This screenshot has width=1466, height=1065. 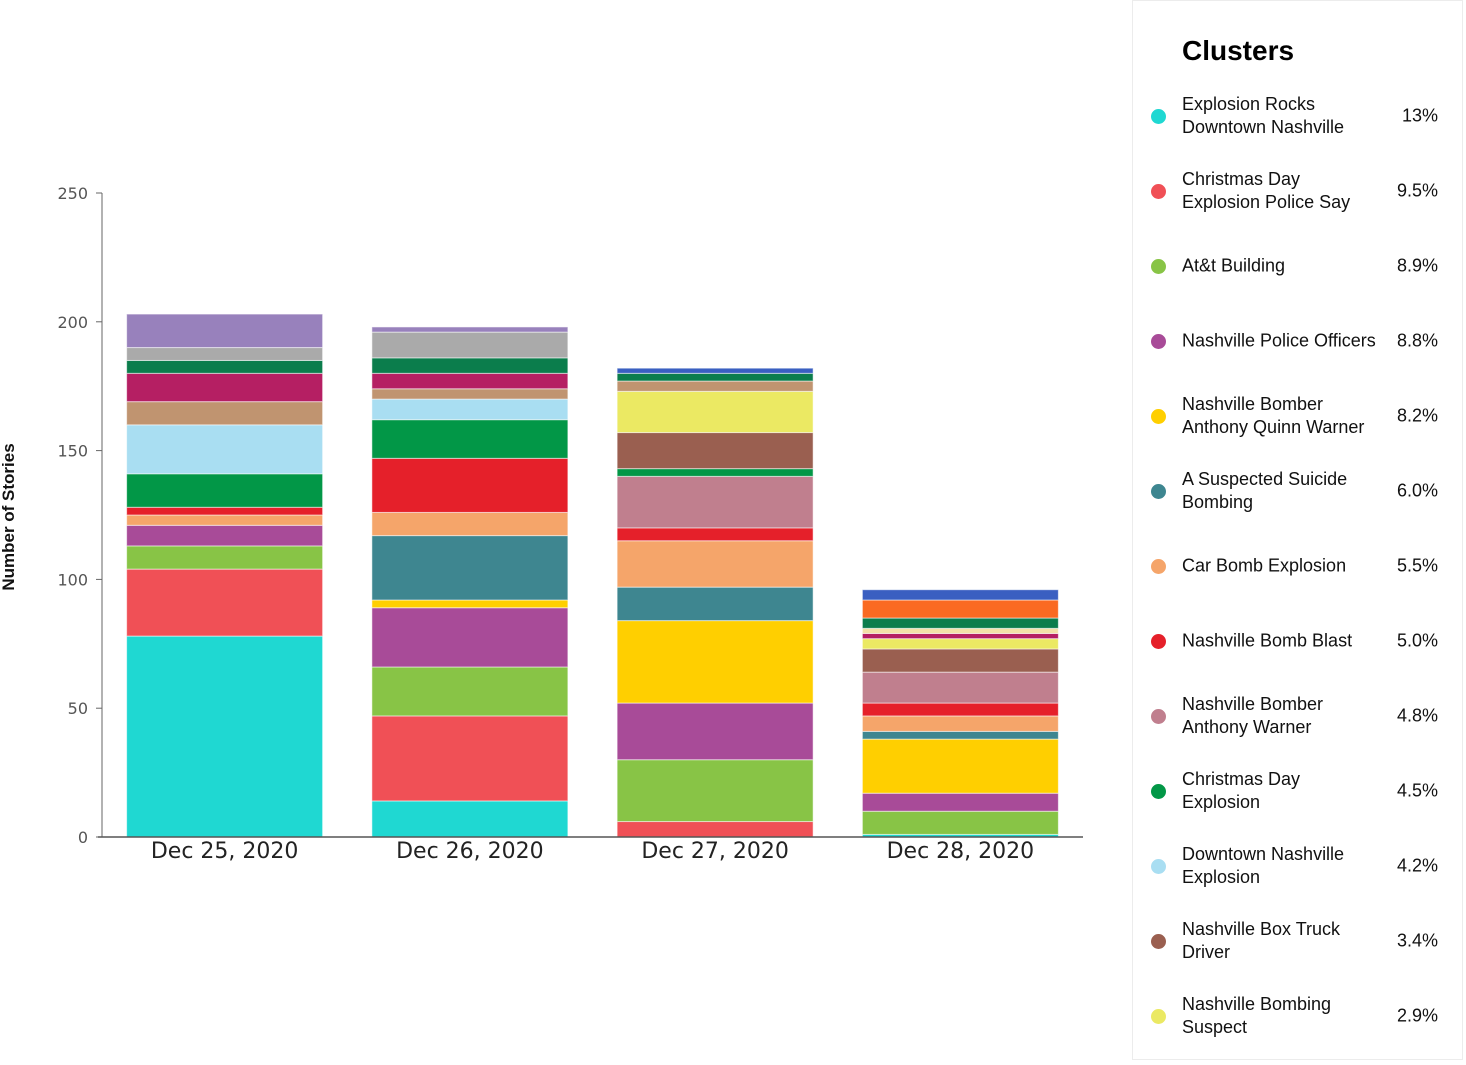 I want to click on legend-item-label: At&t Building, so click(x=1234, y=265).